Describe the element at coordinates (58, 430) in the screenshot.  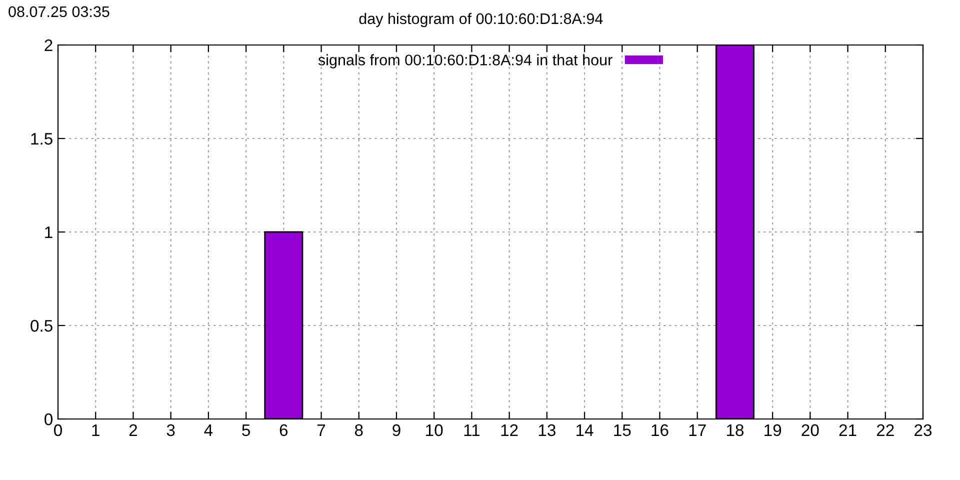
I see `x-tick-label: 0` at that location.